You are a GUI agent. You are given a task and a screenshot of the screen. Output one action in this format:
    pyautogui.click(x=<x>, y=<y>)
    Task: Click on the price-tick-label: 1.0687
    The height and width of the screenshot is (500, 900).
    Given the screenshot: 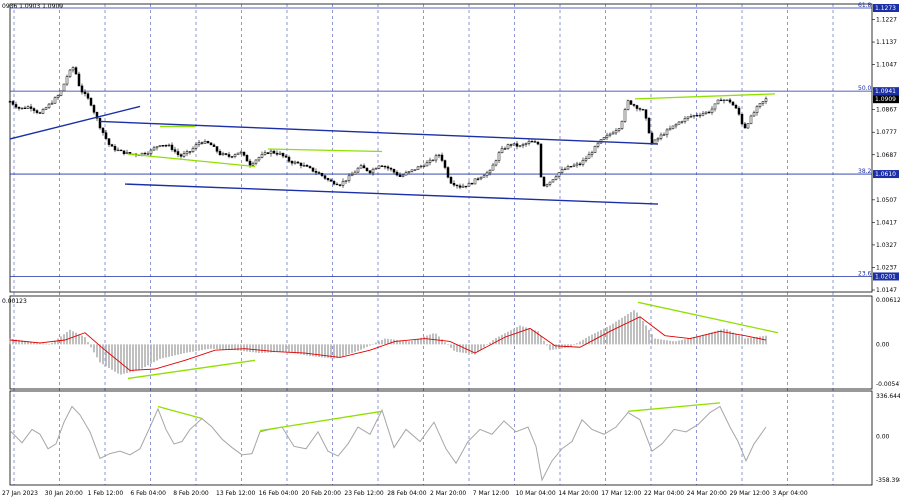 What is the action you would take?
    pyautogui.click(x=886, y=155)
    